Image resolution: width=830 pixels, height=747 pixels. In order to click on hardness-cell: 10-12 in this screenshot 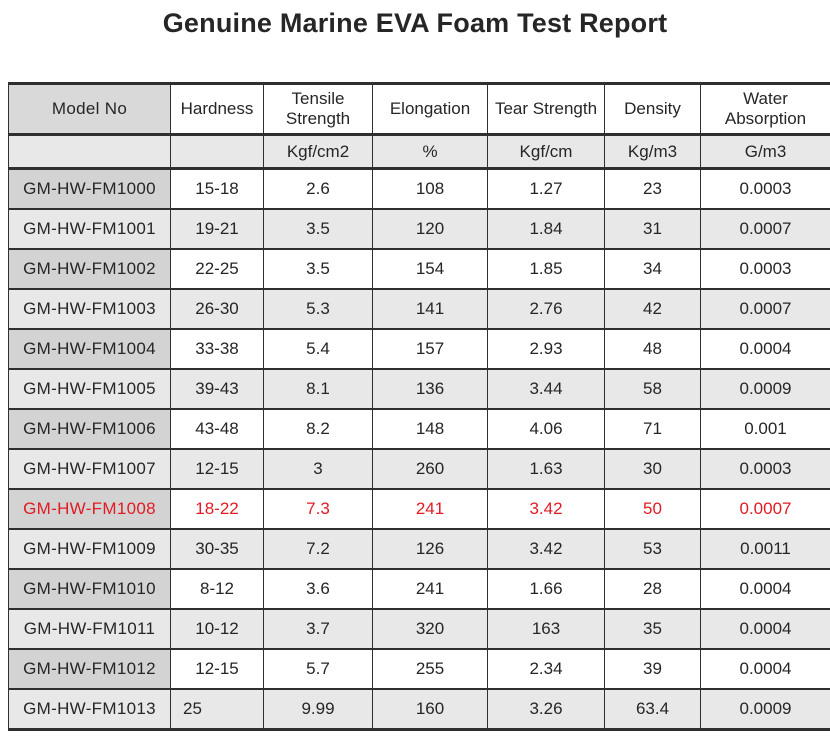, I will do `click(217, 629)`.